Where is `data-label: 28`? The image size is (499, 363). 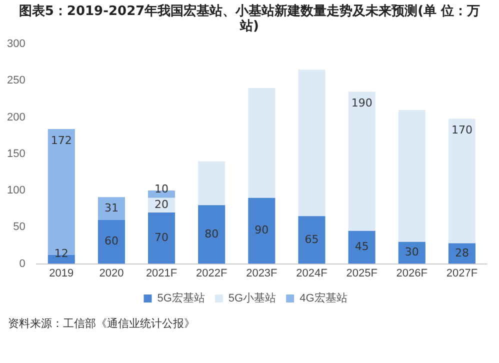 data-label: 28 is located at coordinates (461, 253).